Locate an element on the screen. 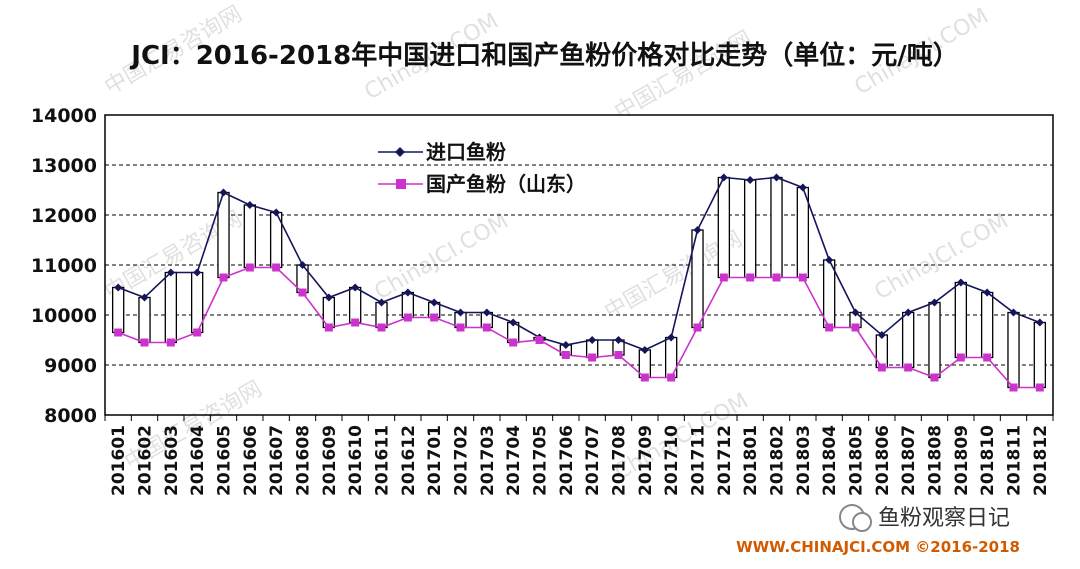  x-tick-label: 201603 is located at coordinates (172, 460).